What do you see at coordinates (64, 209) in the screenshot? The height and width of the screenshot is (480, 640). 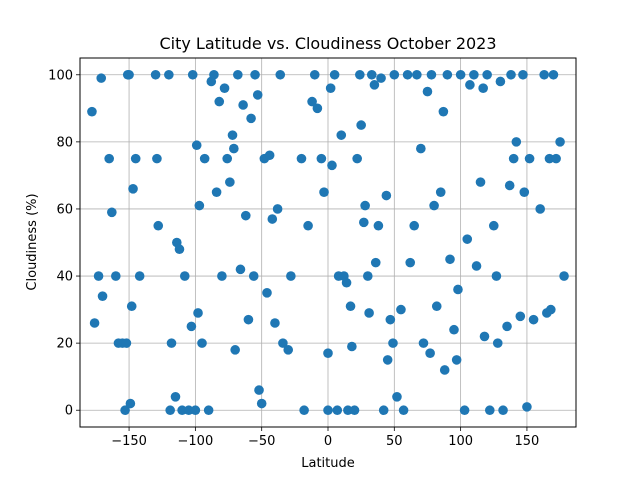 I see `y-tick-label: 60` at bounding box center [64, 209].